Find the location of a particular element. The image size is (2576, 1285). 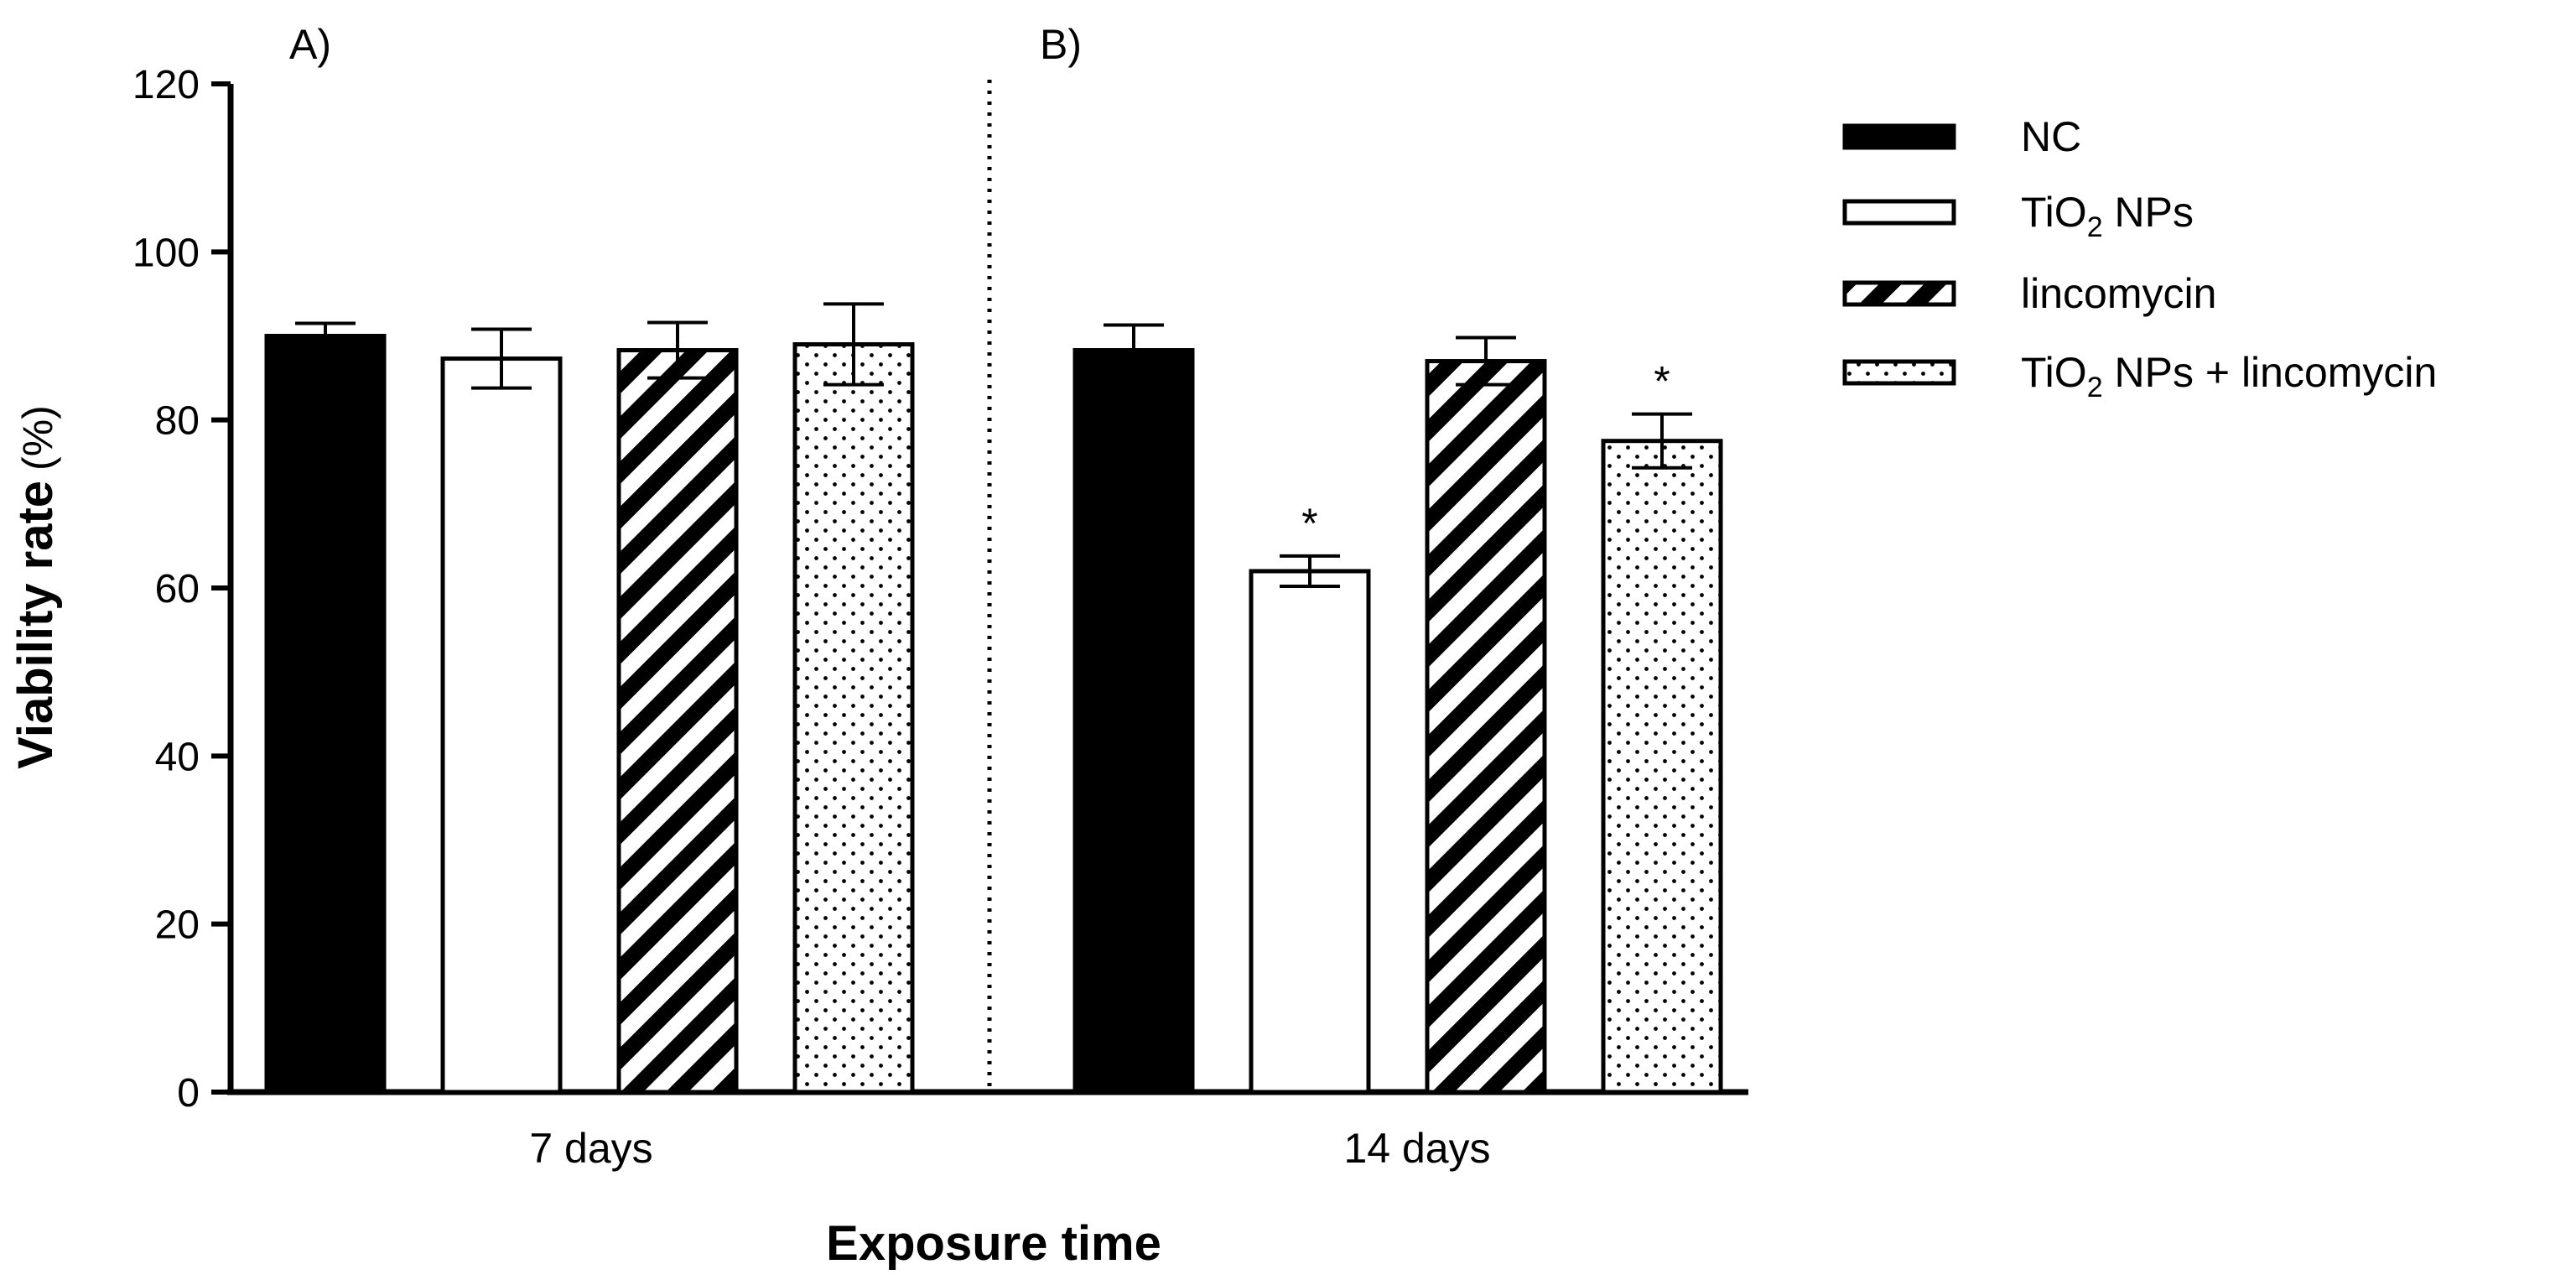

y-tick-label: 0 is located at coordinates (188, 1093).